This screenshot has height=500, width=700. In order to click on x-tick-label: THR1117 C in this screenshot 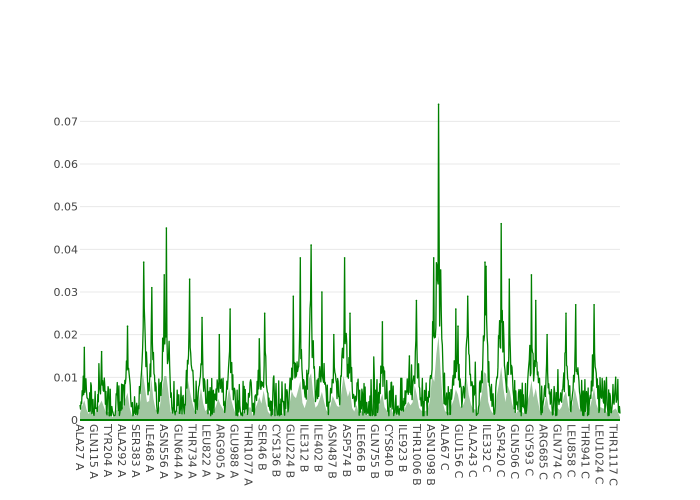, I will do `click(613, 454)`.